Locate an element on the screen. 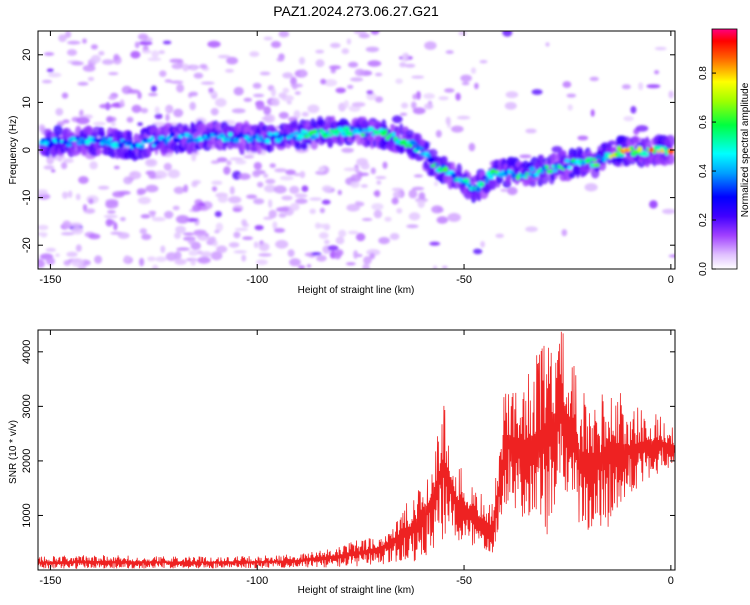 The image size is (750, 605). y-tick-label: 10 is located at coordinates (27, 102).